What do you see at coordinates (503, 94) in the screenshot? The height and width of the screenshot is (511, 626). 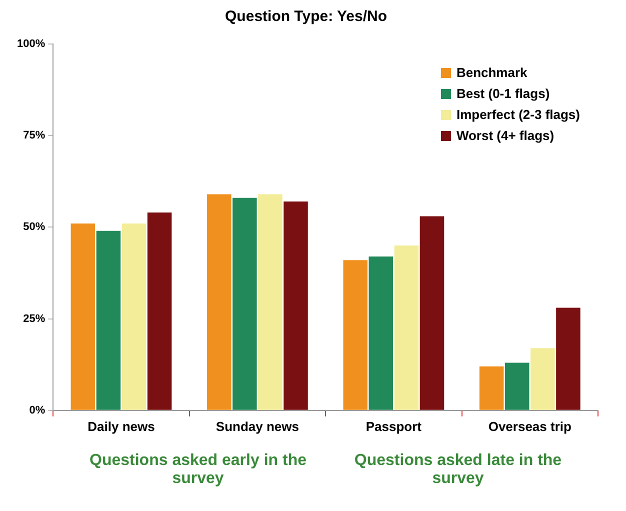 I see `legend-label: Best (0-1 flags)` at bounding box center [503, 94].